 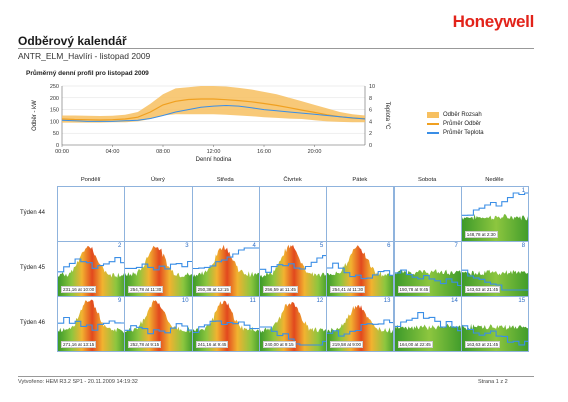 I want to click on calendar-cell: 13 219,58 at 9:00, so click(x=360, y=324).